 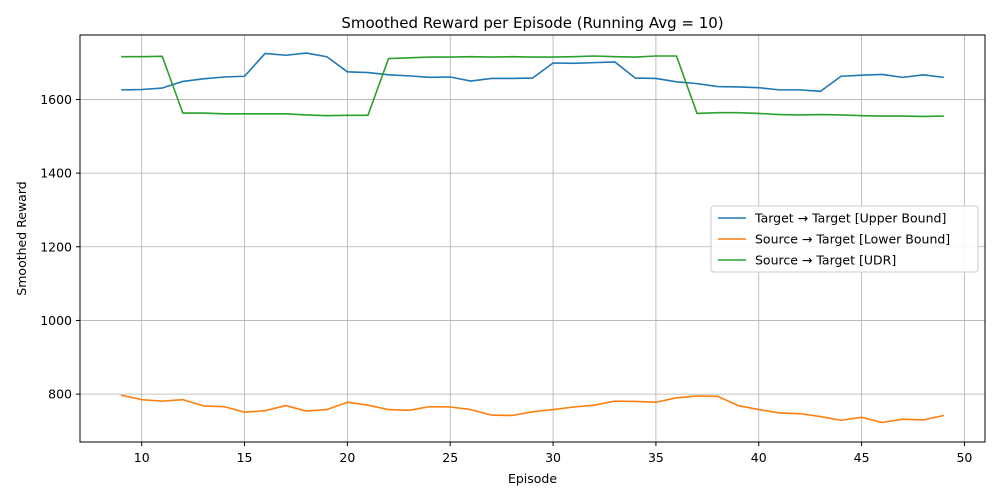 I want to click on x-axis-ticks: 10 15 20 25 30 35 40 45 50, so click(x=553, y=453).